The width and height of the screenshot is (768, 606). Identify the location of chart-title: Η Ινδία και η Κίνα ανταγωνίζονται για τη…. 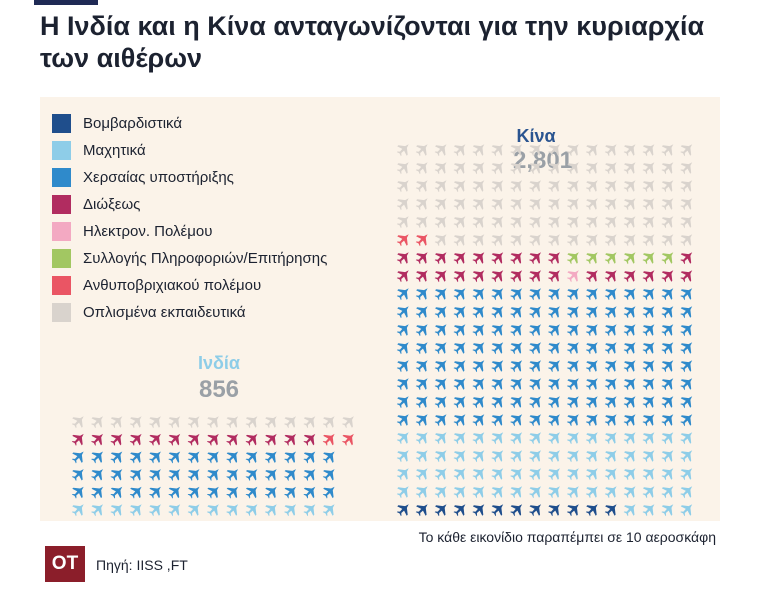
(372, 42).